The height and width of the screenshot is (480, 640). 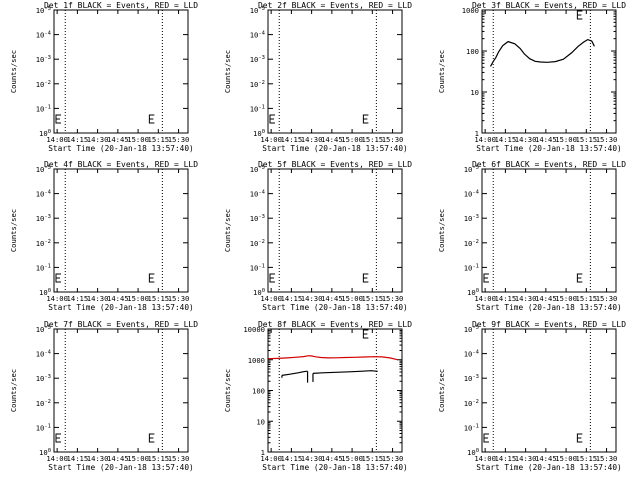 What do you see at coordinates (260, 421) in the screenshot?
I see `y-tick-label: 10` at bounding box center [260, 421].